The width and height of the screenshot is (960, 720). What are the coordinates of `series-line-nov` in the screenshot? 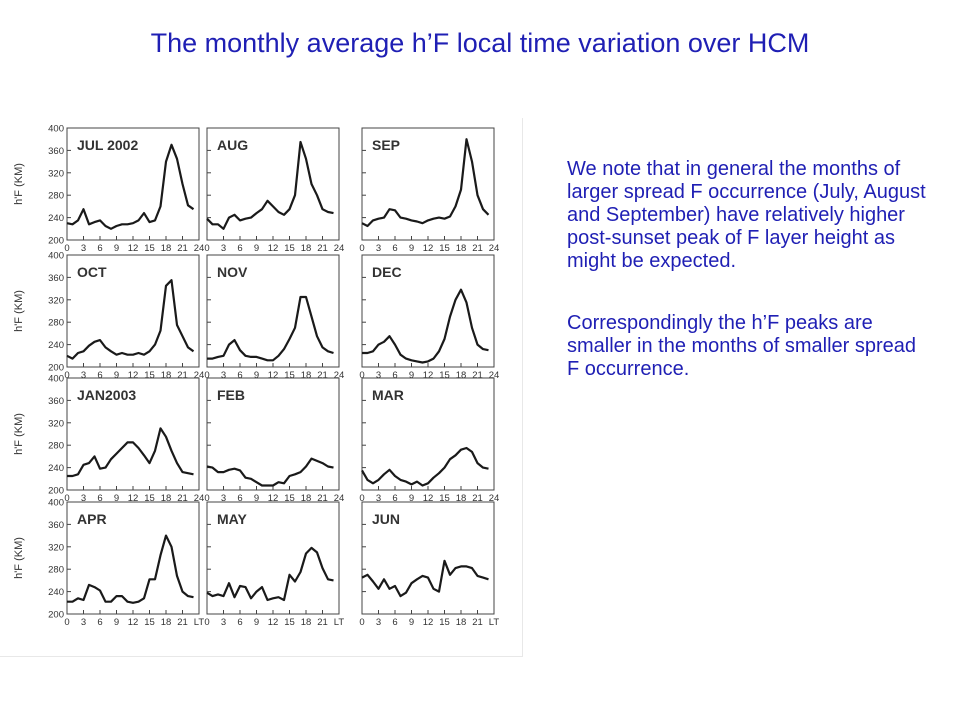 It's located at (270, 328).